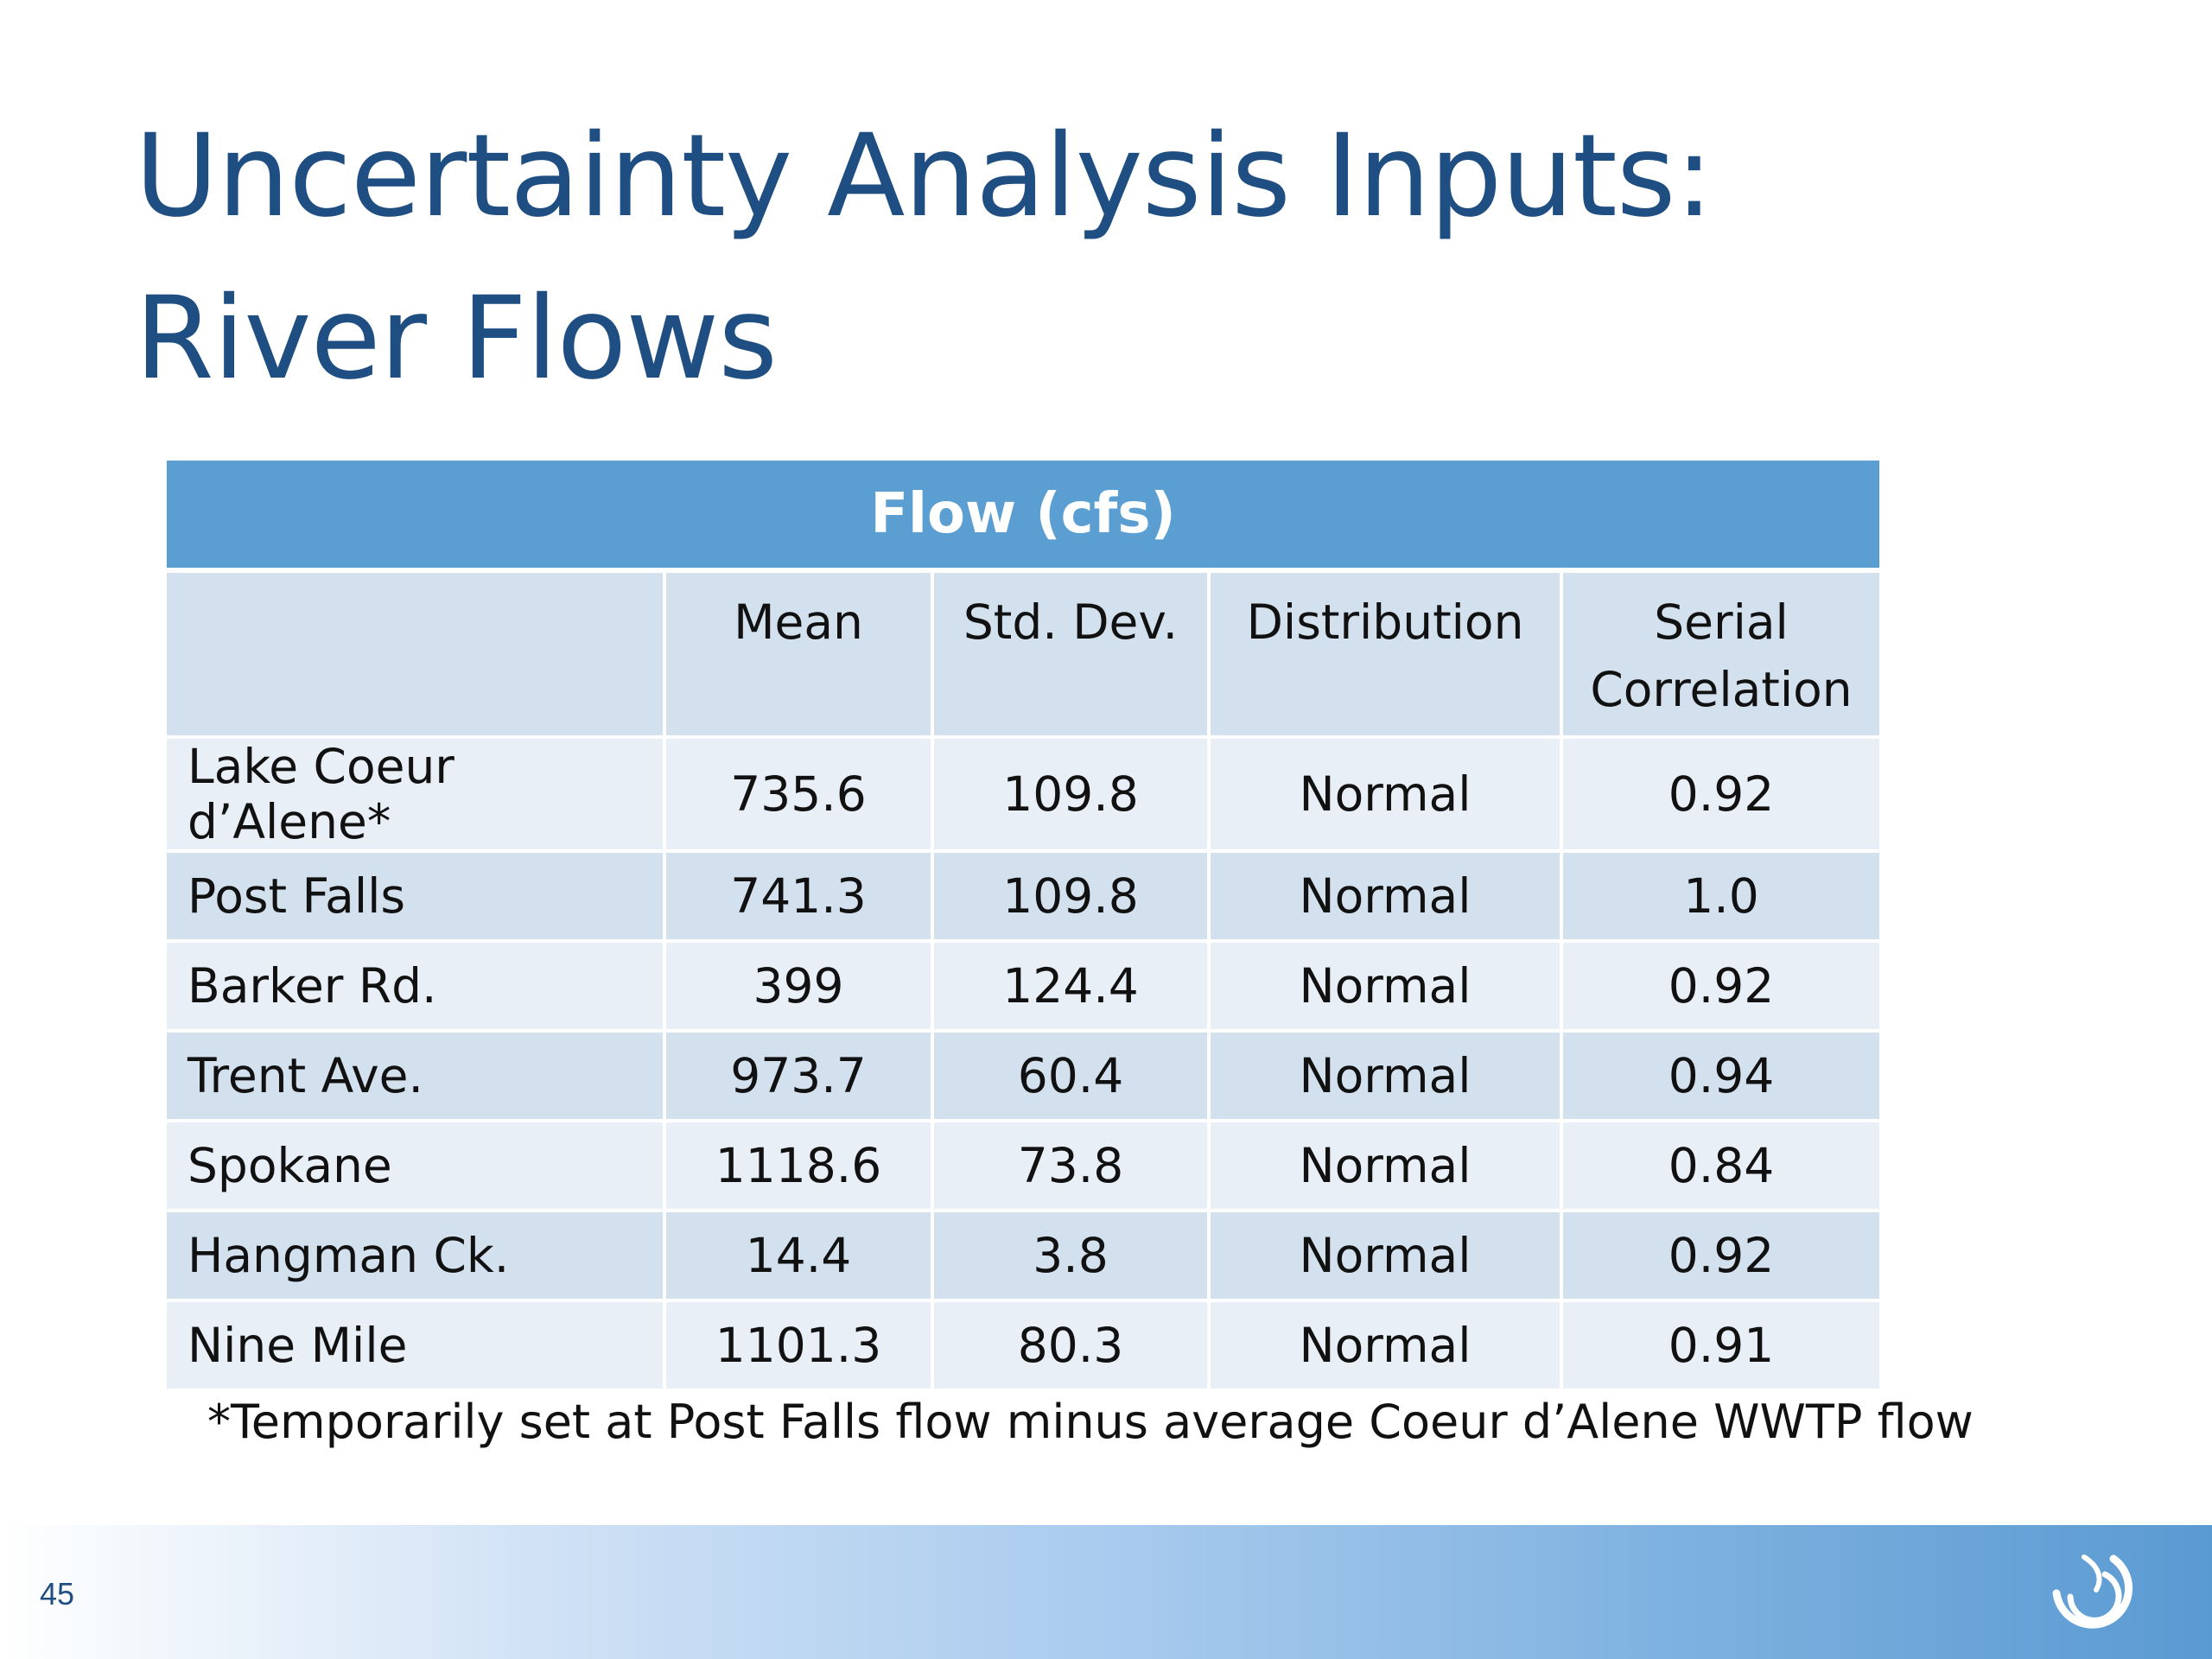 The width and height of the screenshot is (2212, 1659). Describe the element at coordinates (2093, 1591) in the screenshot. I see `swirl-logo-icon` at that location.